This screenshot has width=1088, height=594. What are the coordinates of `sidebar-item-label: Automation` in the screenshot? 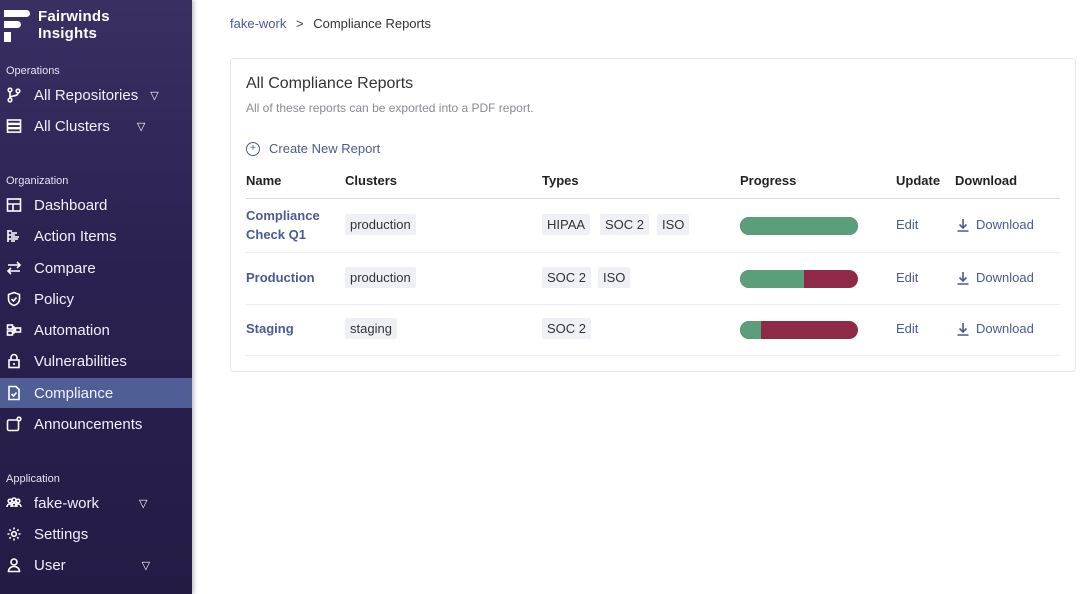 It's located at (72, 330).